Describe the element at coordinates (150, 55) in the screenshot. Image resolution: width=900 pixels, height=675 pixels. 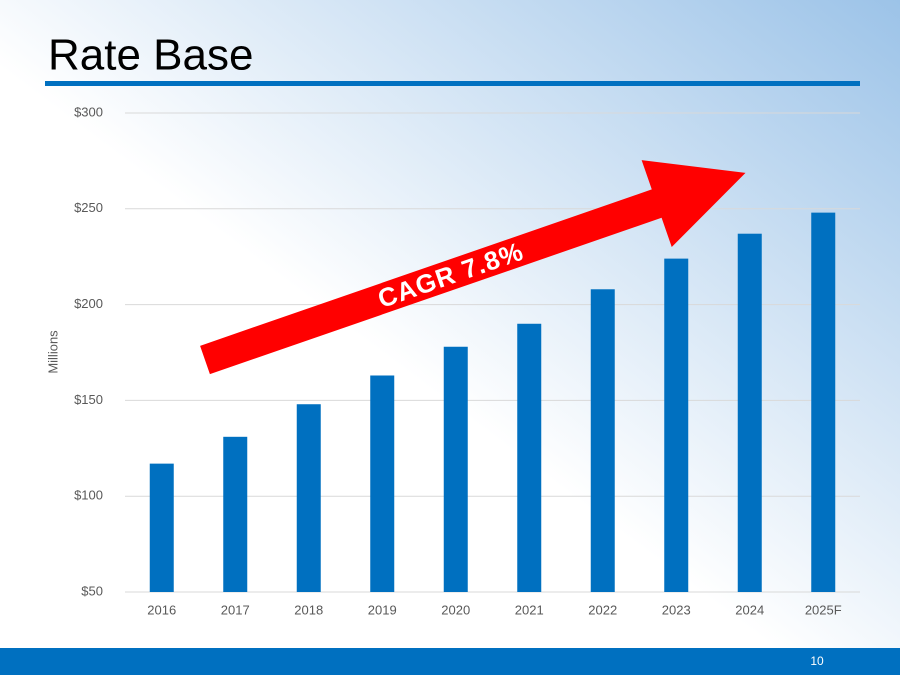
I see `slide-title: Rate Base` at that location.